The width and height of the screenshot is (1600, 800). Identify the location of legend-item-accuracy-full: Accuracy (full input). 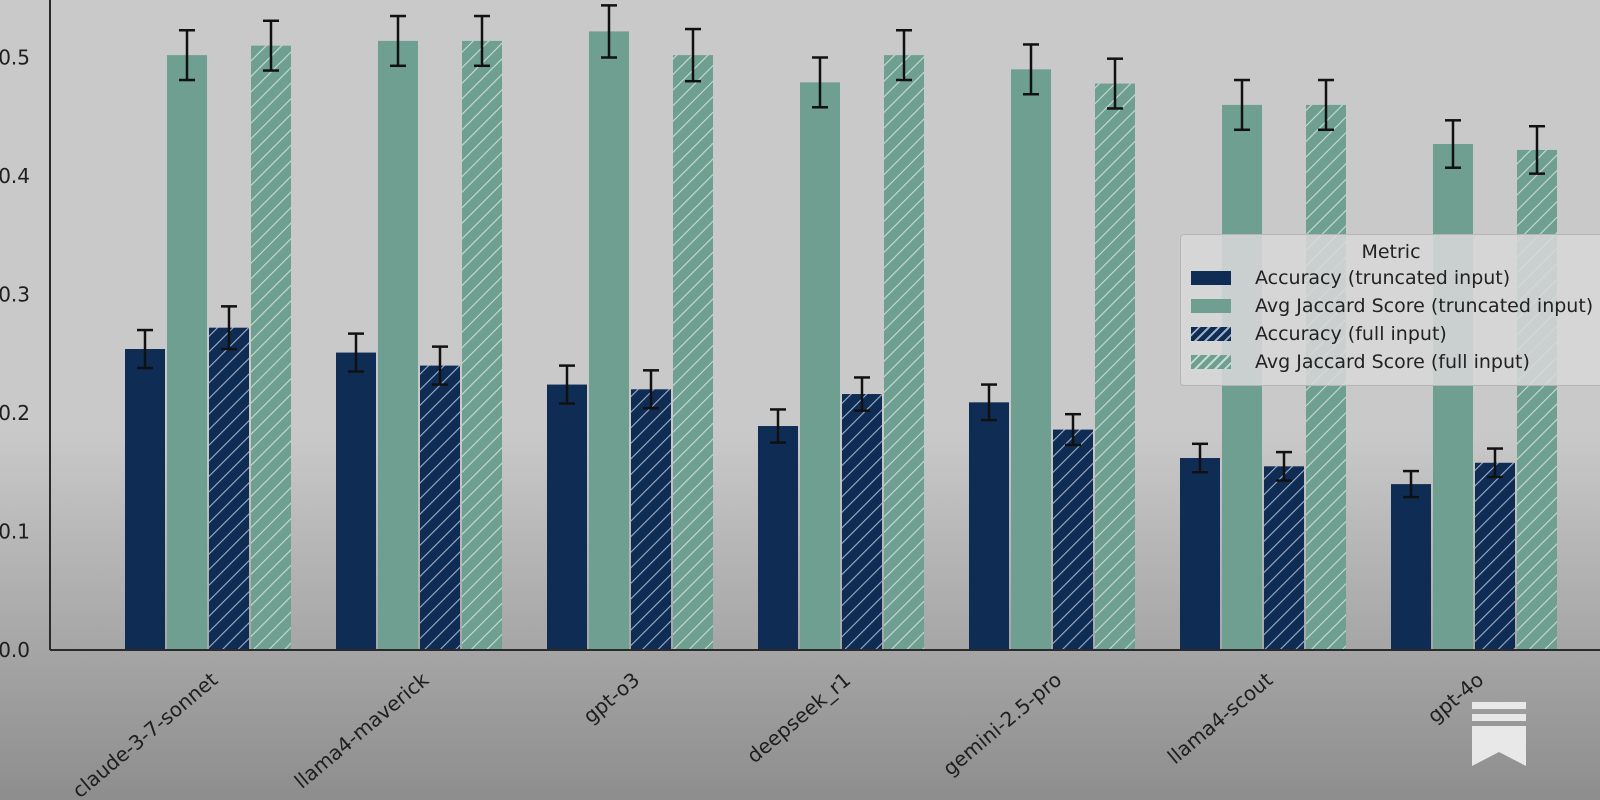
(1395, 334).